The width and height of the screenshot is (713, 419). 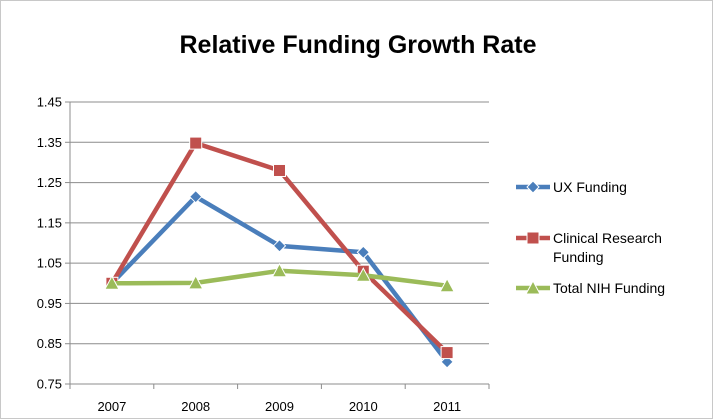 I want to click on y-tick-label: 1.45, so click(x=49, y=102).